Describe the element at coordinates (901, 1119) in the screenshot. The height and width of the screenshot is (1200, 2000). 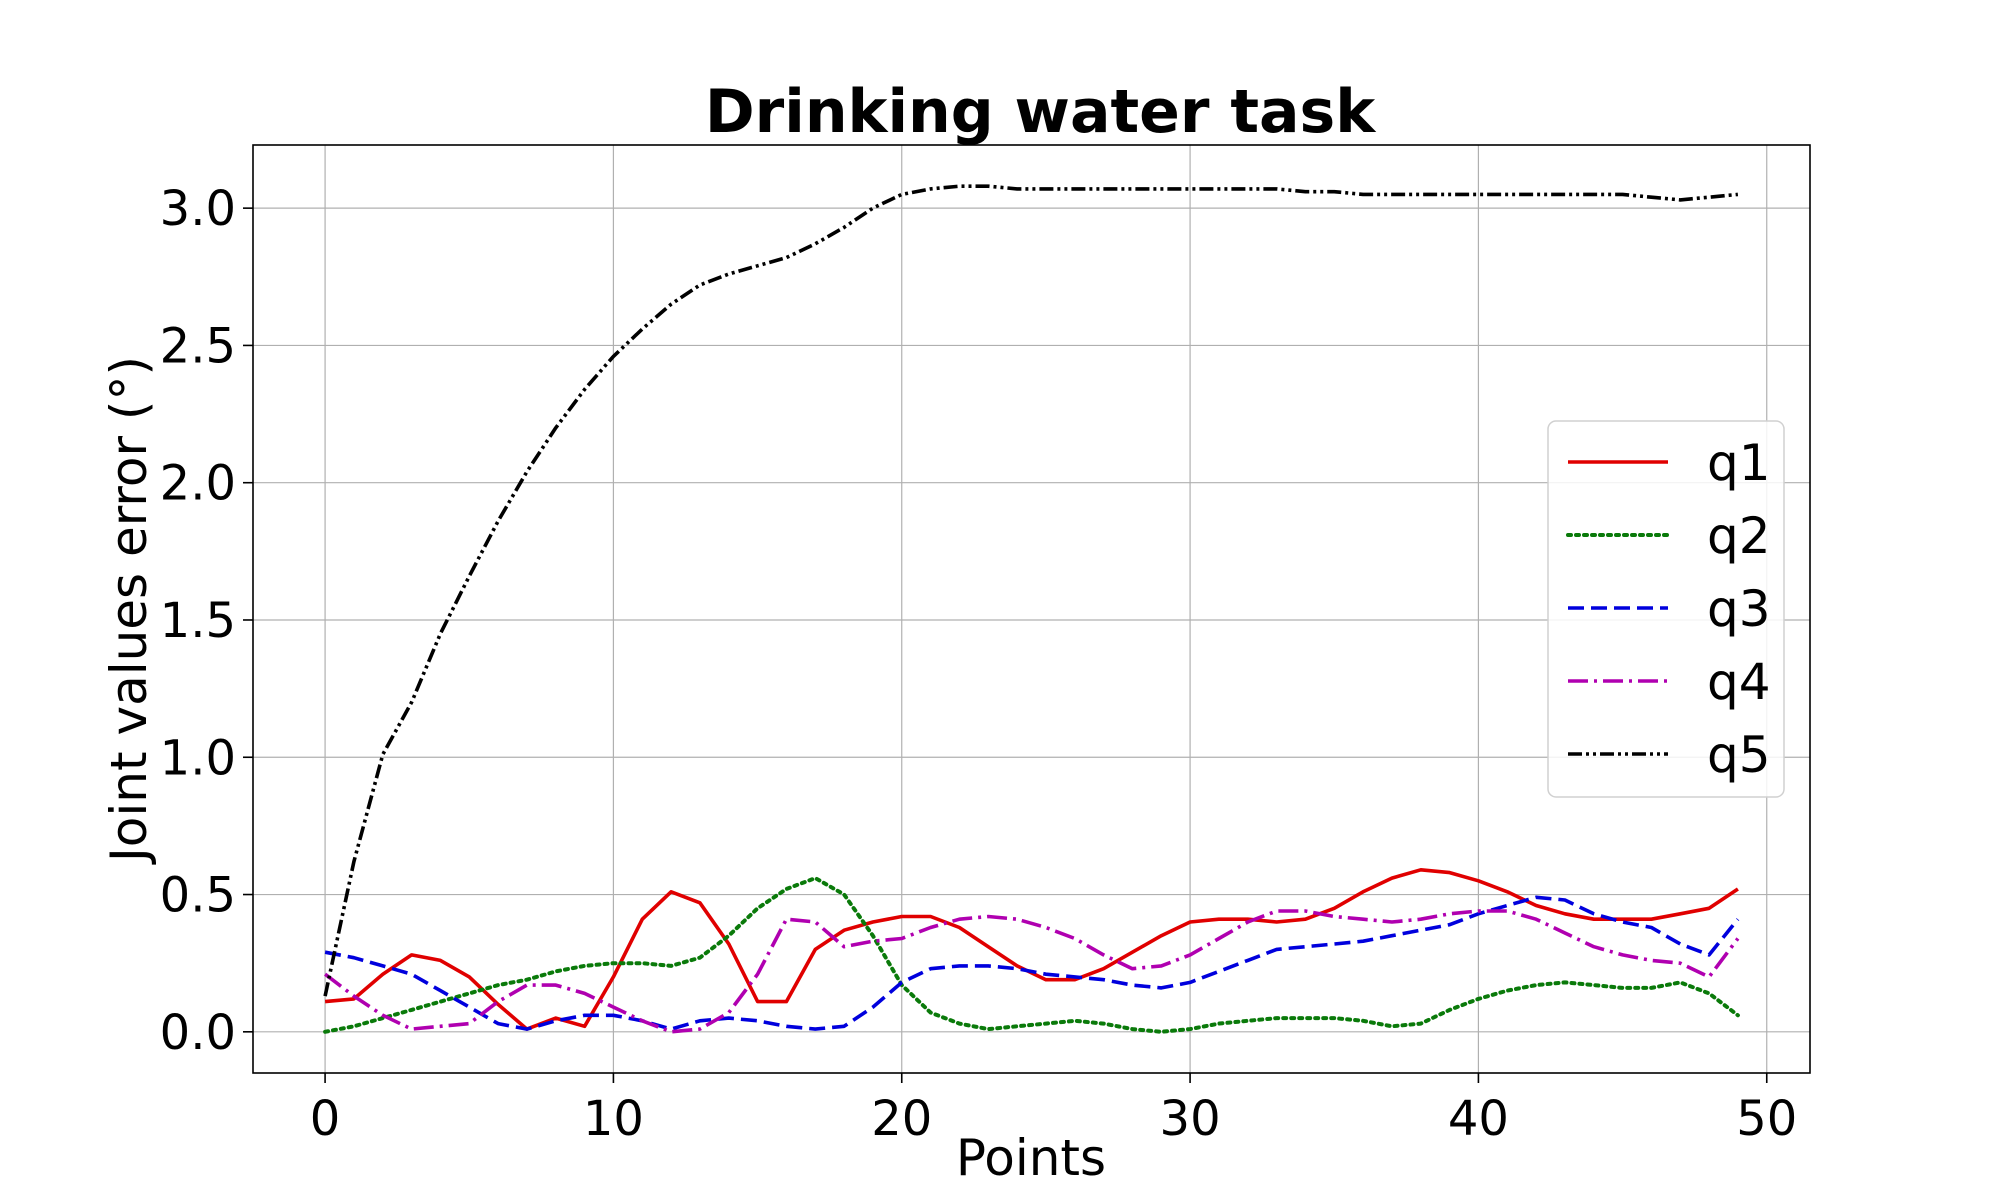
I see `x-tick-label: 20` at that location.